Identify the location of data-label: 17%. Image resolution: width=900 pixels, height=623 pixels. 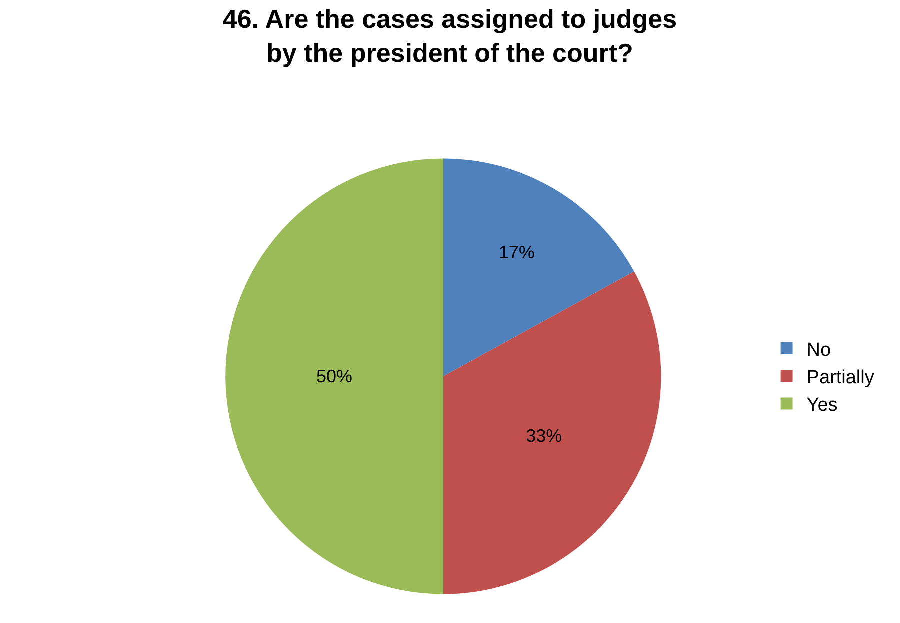
(516, 252).